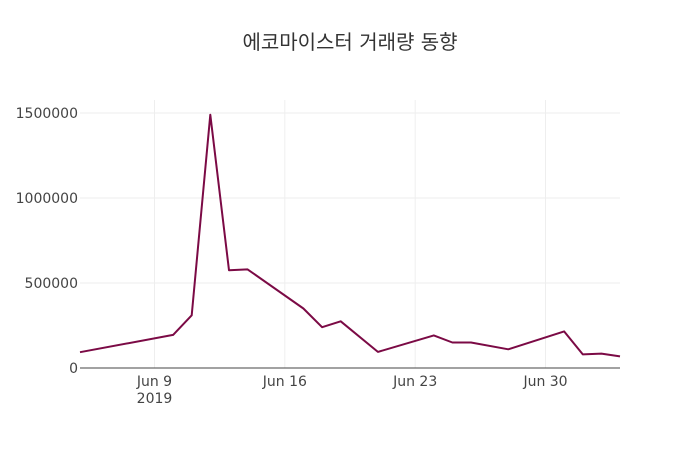  Describe the element at coordinates (284, 382) in the screenshot. I see `x-tick-label: Jun 16` at that location.